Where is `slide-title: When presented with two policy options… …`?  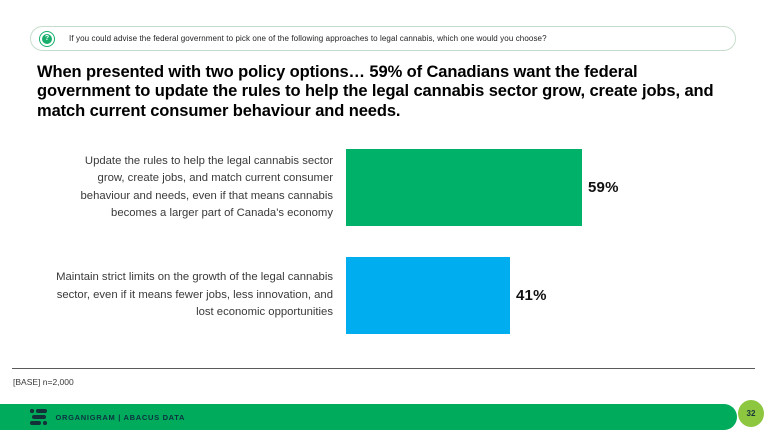
slide-title: When presented with two policy options… … is located at coordinates (375, 91).